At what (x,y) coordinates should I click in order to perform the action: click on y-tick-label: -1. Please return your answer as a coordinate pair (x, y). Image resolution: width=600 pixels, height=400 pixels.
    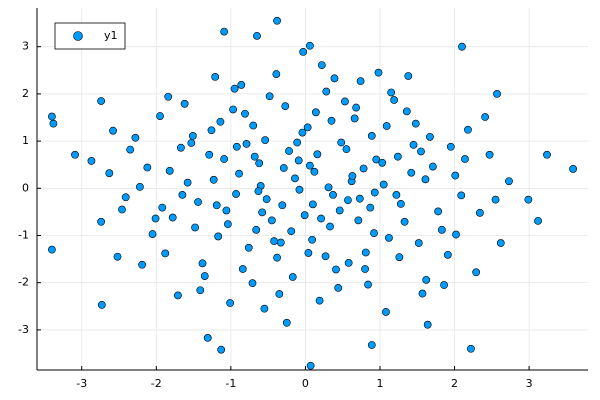
    Looking at the image, I should click on (23, 234).